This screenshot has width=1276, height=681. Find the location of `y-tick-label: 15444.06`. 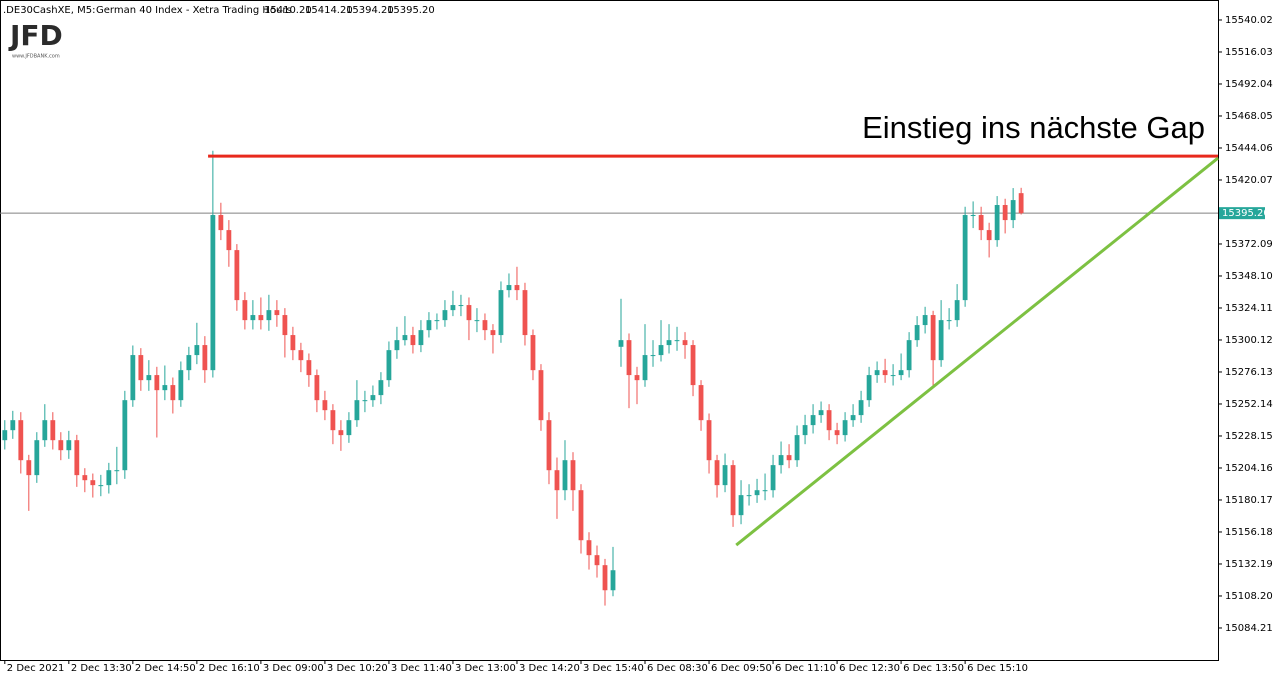

y-tick-label: 15444.06 is located at coordinates (1249, 148).